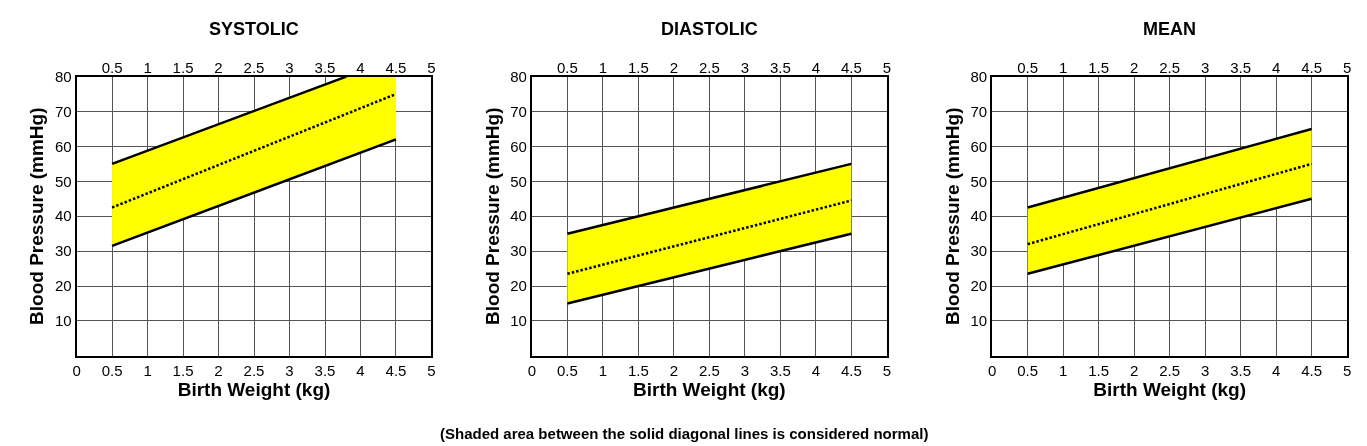 This screenshot has width=1367, height=446. I want to click on chart-title: SYSTOLIC, so click(254, 29).